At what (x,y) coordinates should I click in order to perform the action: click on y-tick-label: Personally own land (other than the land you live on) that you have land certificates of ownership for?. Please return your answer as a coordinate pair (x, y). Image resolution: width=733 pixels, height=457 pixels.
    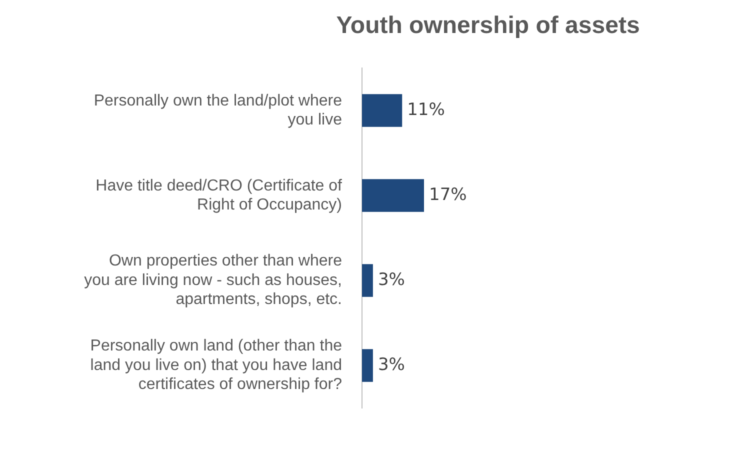
    Looking at the image, I should click on (216, 366).